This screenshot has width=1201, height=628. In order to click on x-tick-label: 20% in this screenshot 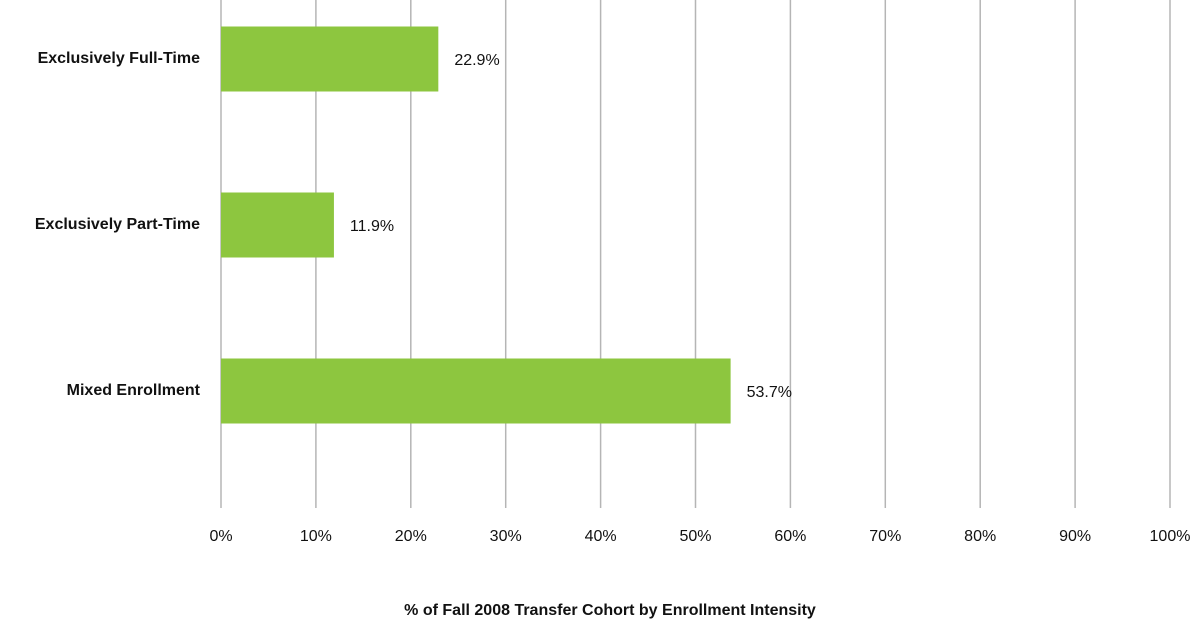, I will do `click(411, 536)`.